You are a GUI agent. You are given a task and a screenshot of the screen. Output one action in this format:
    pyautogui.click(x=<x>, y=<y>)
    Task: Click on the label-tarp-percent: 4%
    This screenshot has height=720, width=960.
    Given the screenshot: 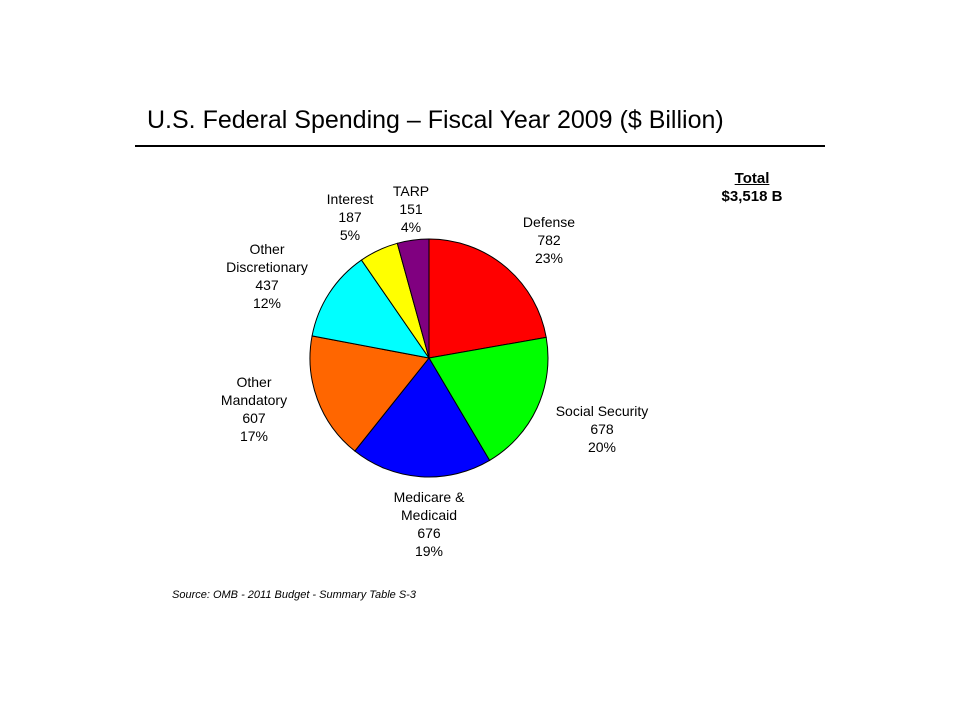 What is the action you would take?
    pyautogui.click(x=411, y=227)
    